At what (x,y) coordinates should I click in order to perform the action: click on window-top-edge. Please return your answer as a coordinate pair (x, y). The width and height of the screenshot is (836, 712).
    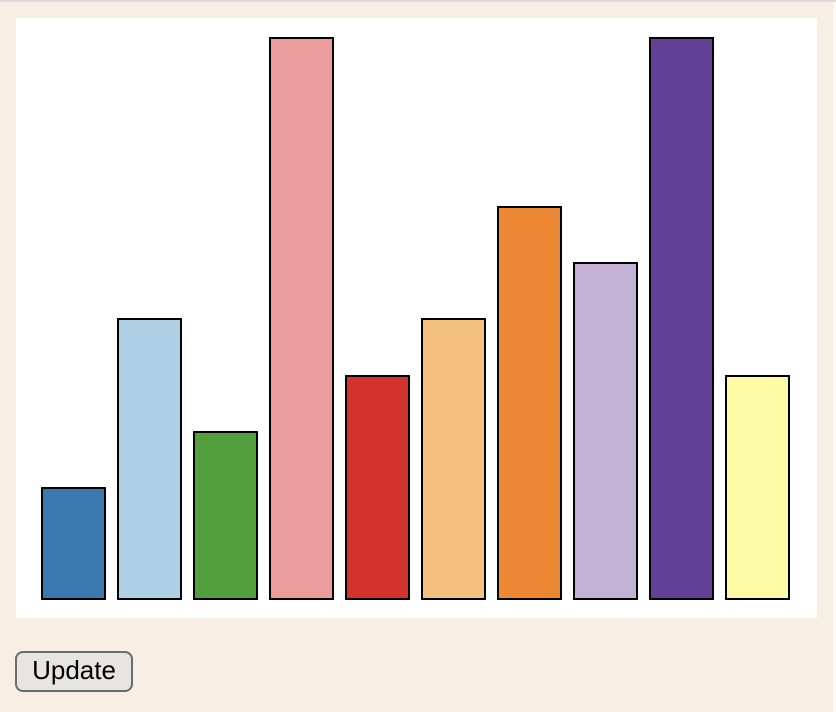
    Looking at the image, I should click on (418, 1).